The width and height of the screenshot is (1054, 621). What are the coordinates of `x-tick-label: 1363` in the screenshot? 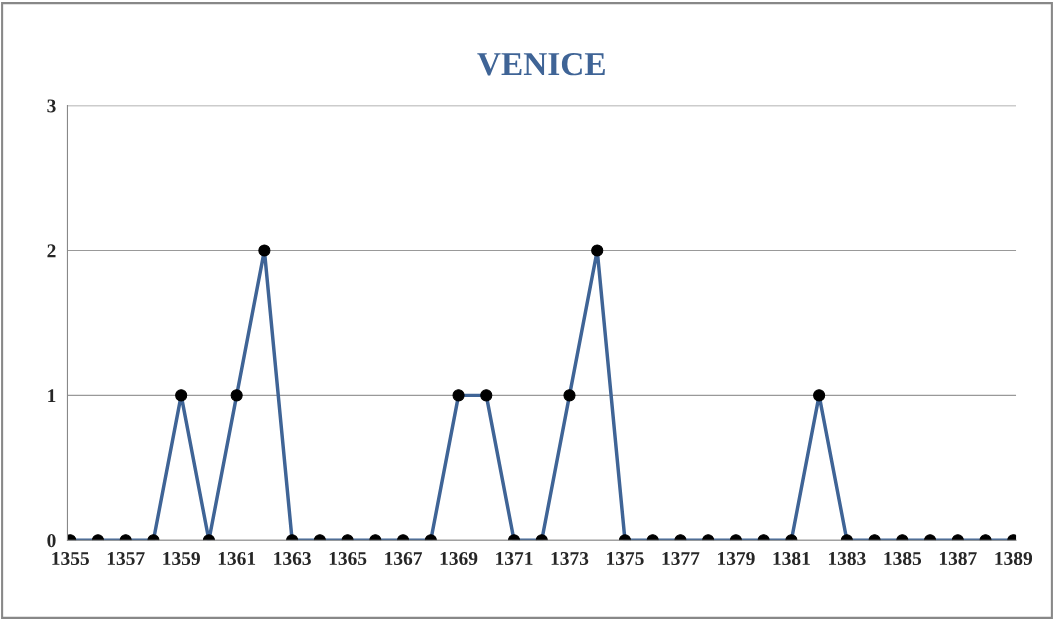 It's located at (292, 559).